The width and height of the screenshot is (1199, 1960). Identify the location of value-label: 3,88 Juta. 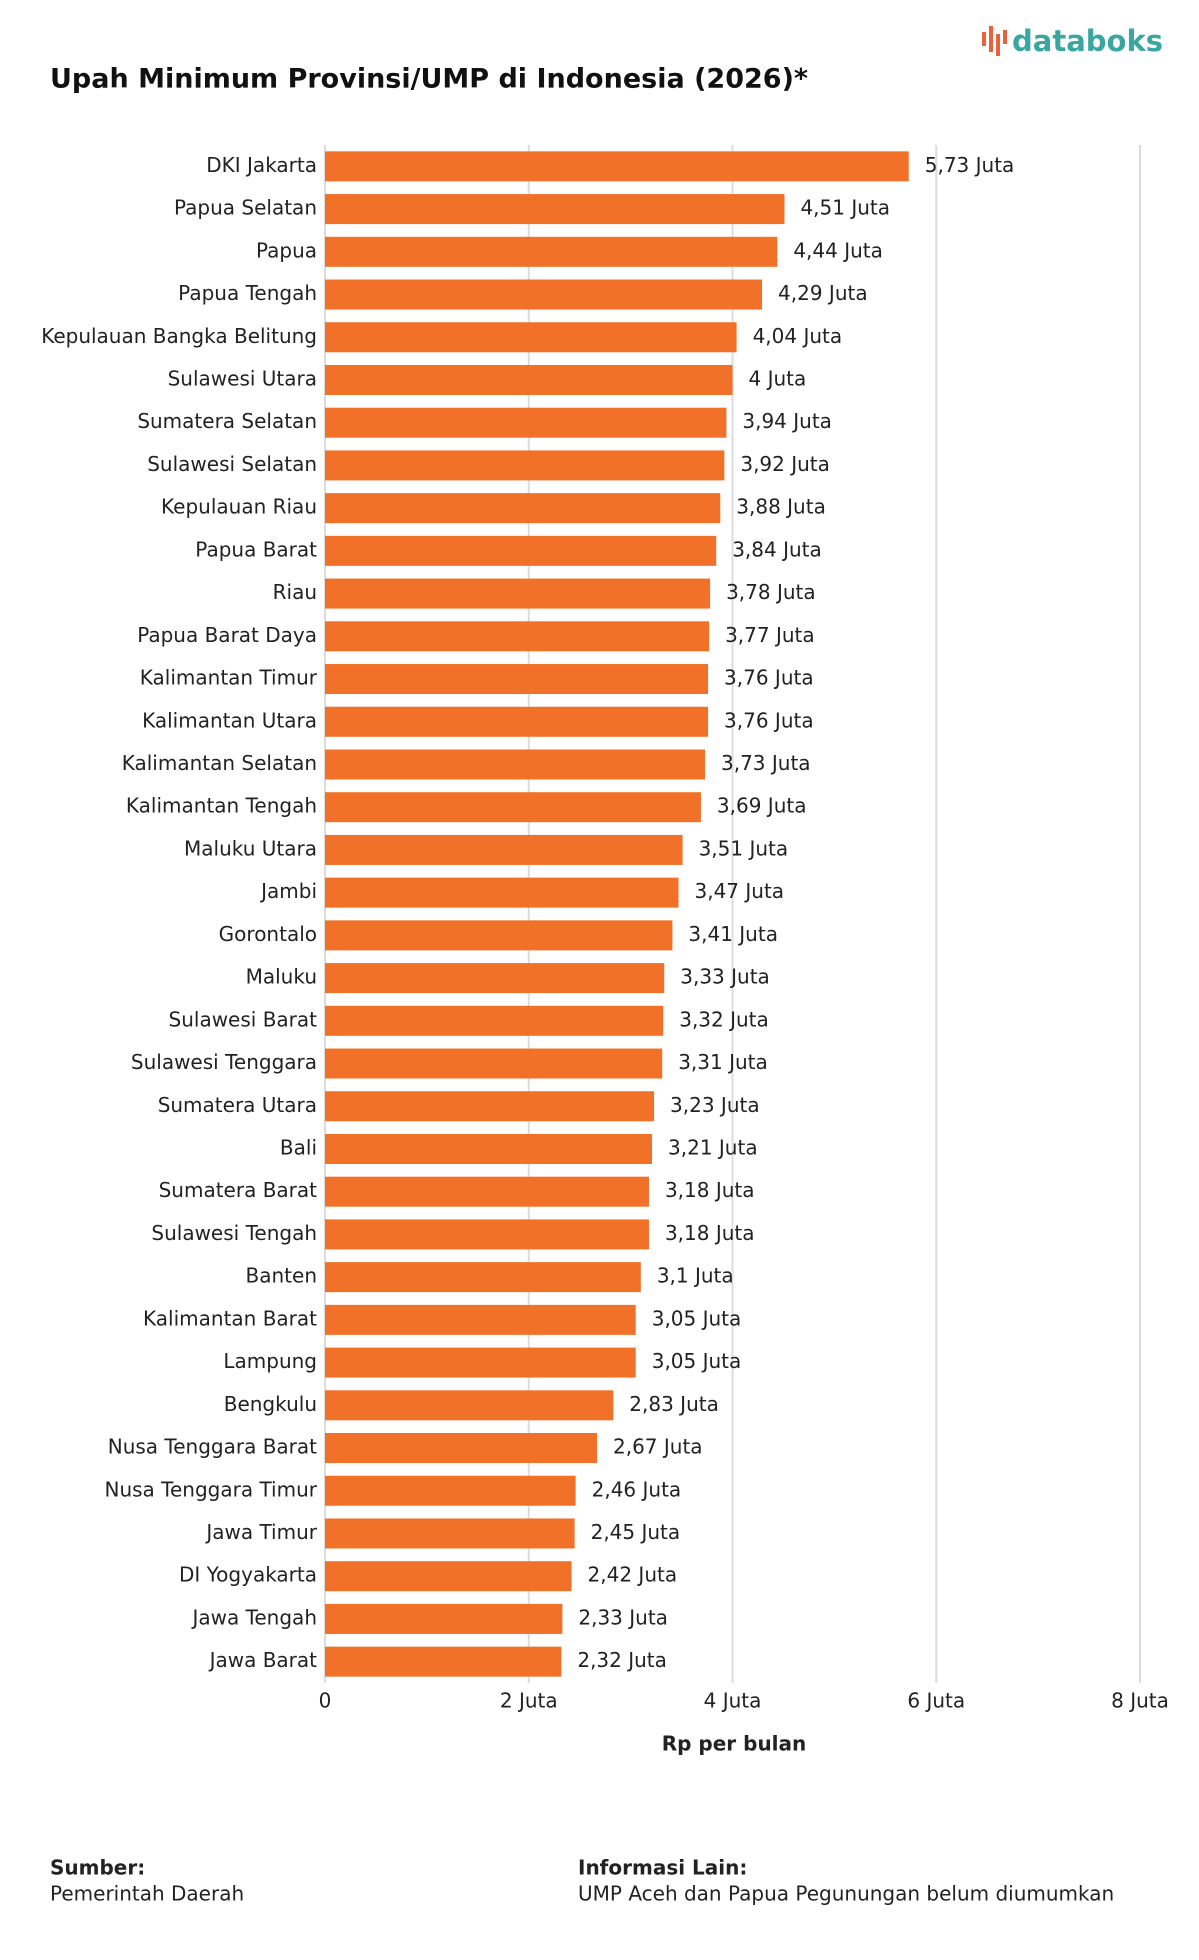
(781, 507).